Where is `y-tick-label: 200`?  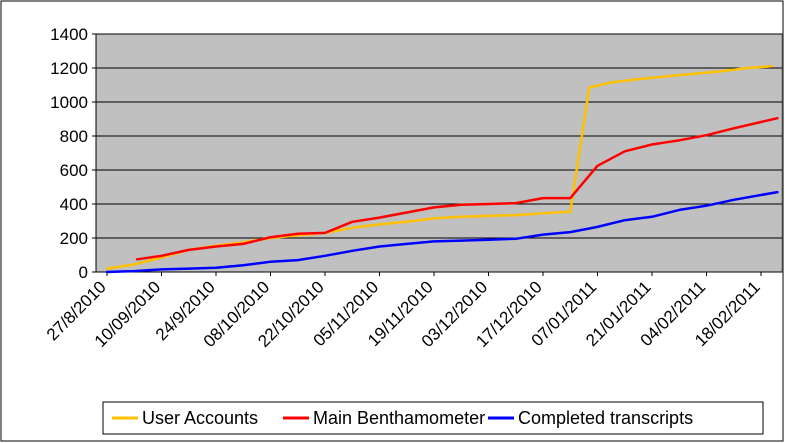
y-tick-label: 200 is located at coordinates (74, 238).